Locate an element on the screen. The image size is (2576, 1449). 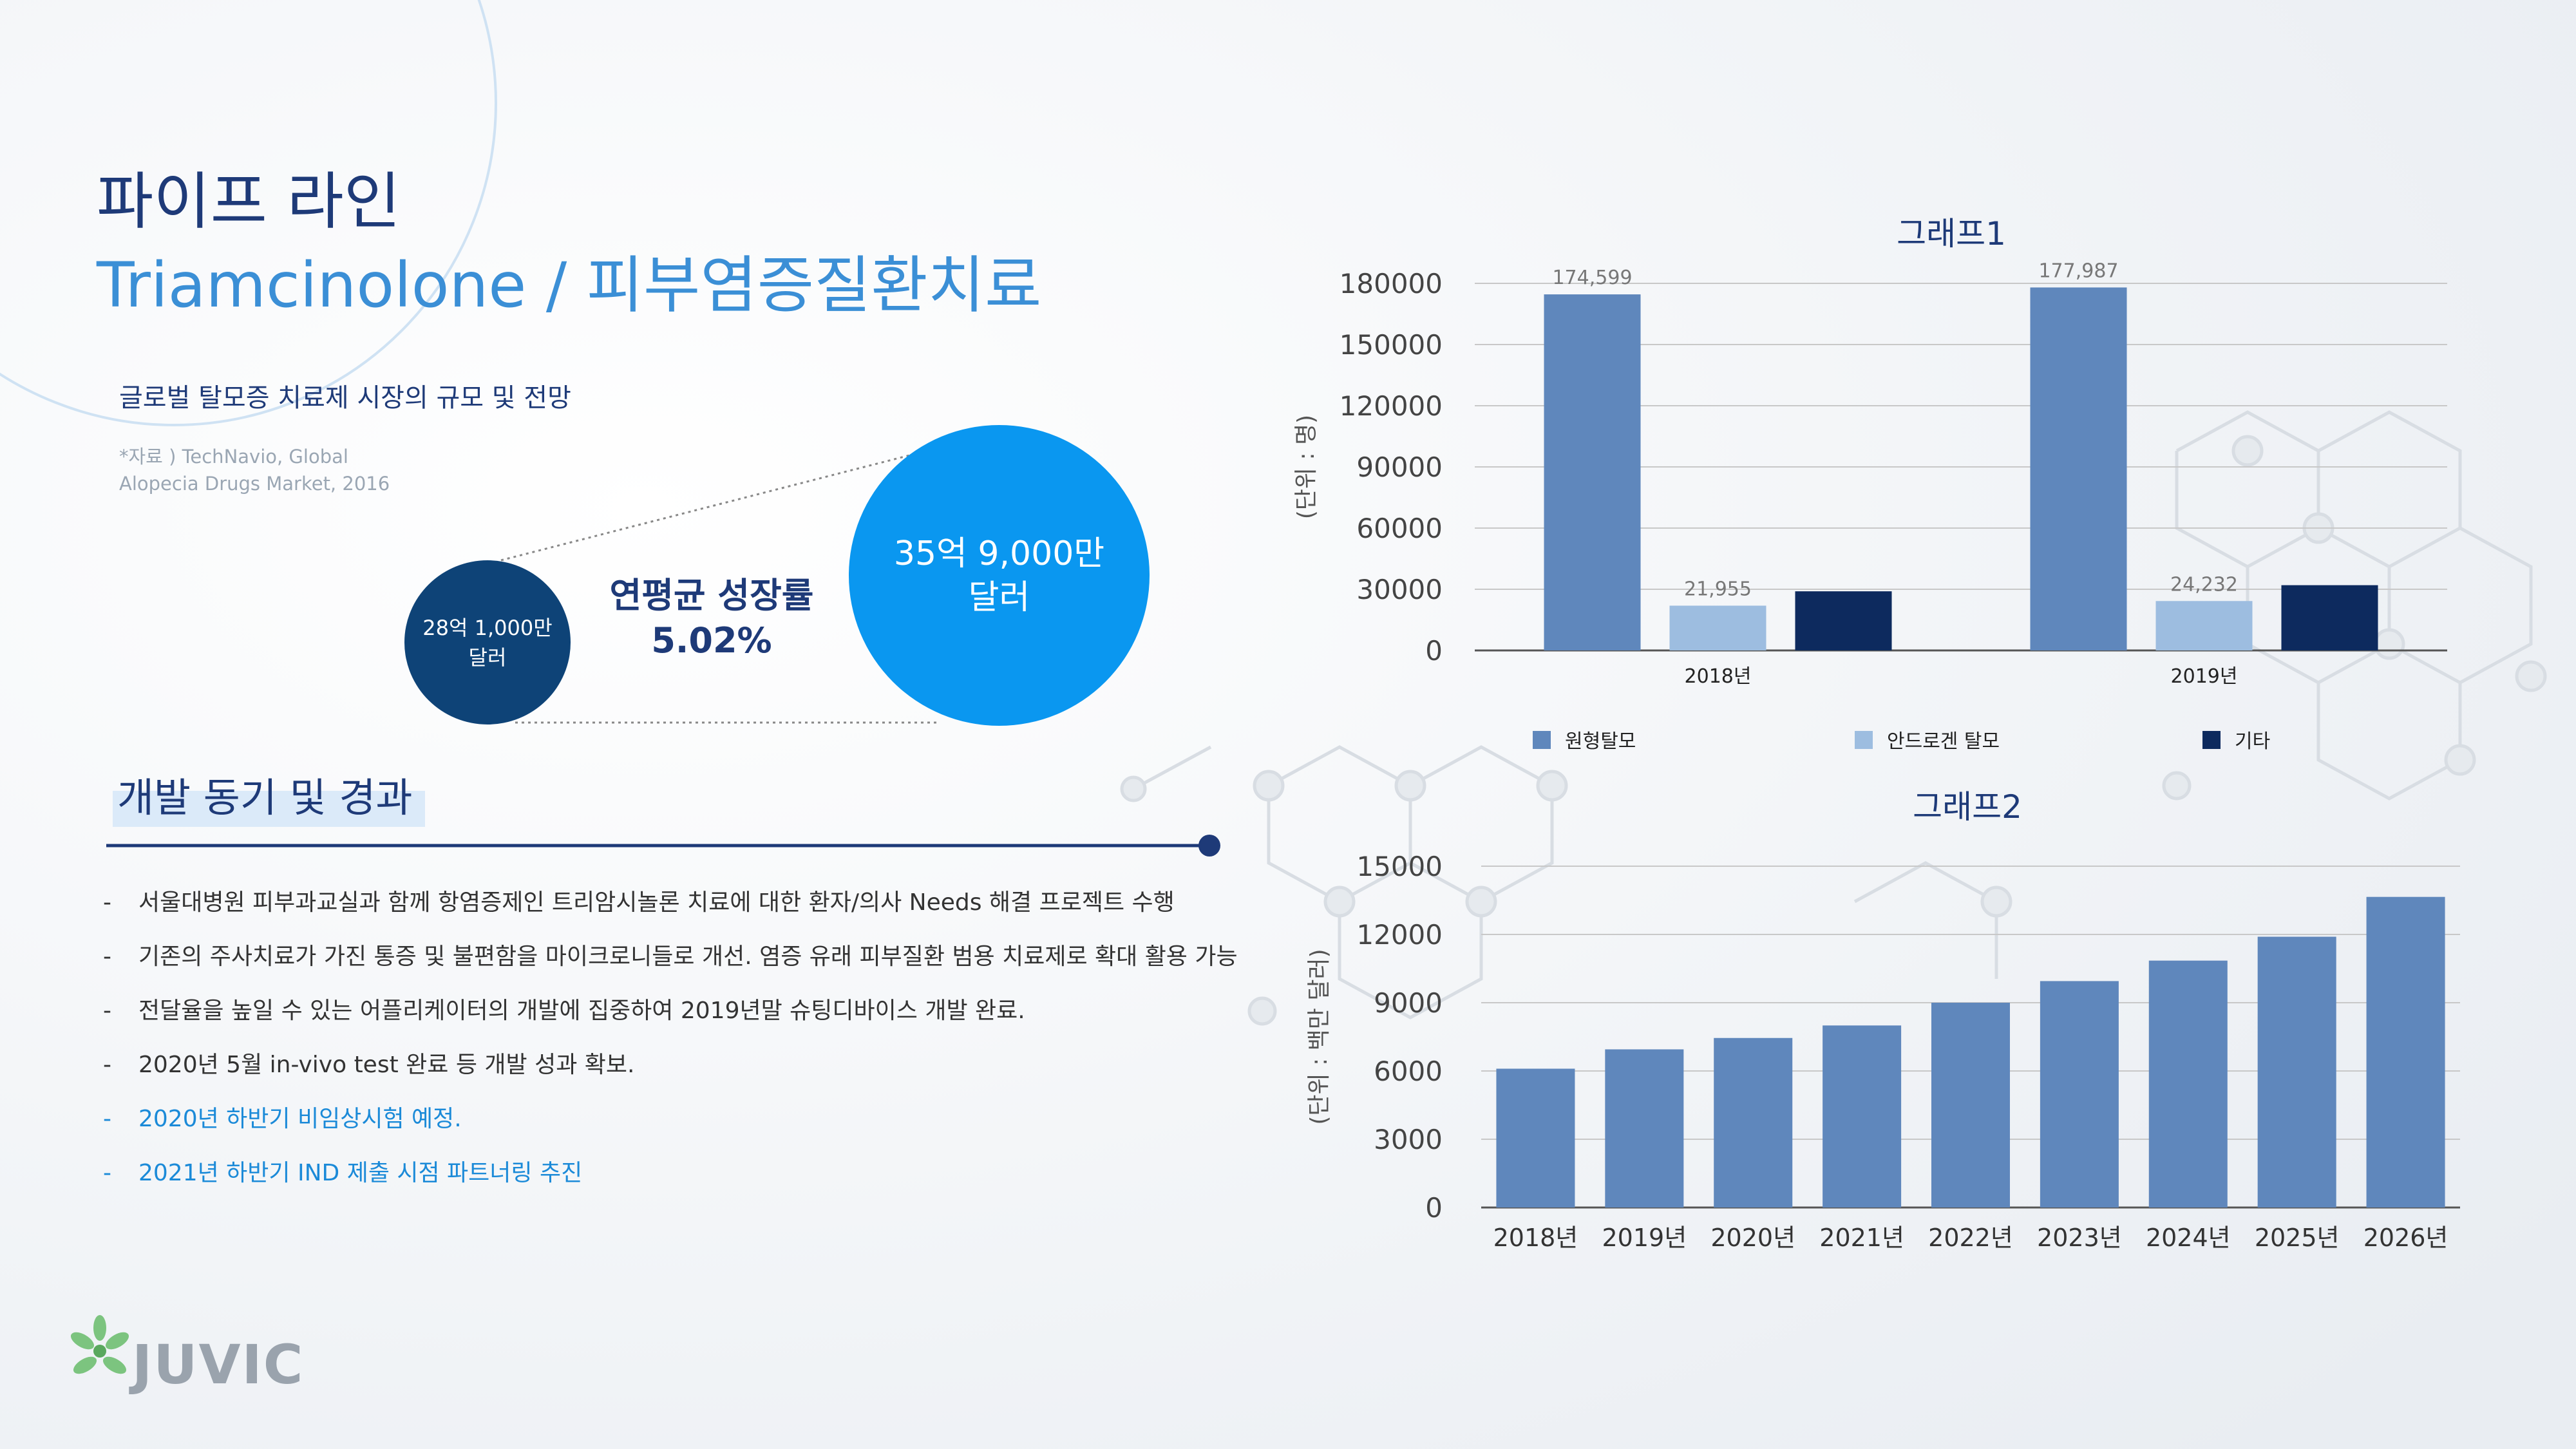
logo-icon is located at coordinates (100, 1345).